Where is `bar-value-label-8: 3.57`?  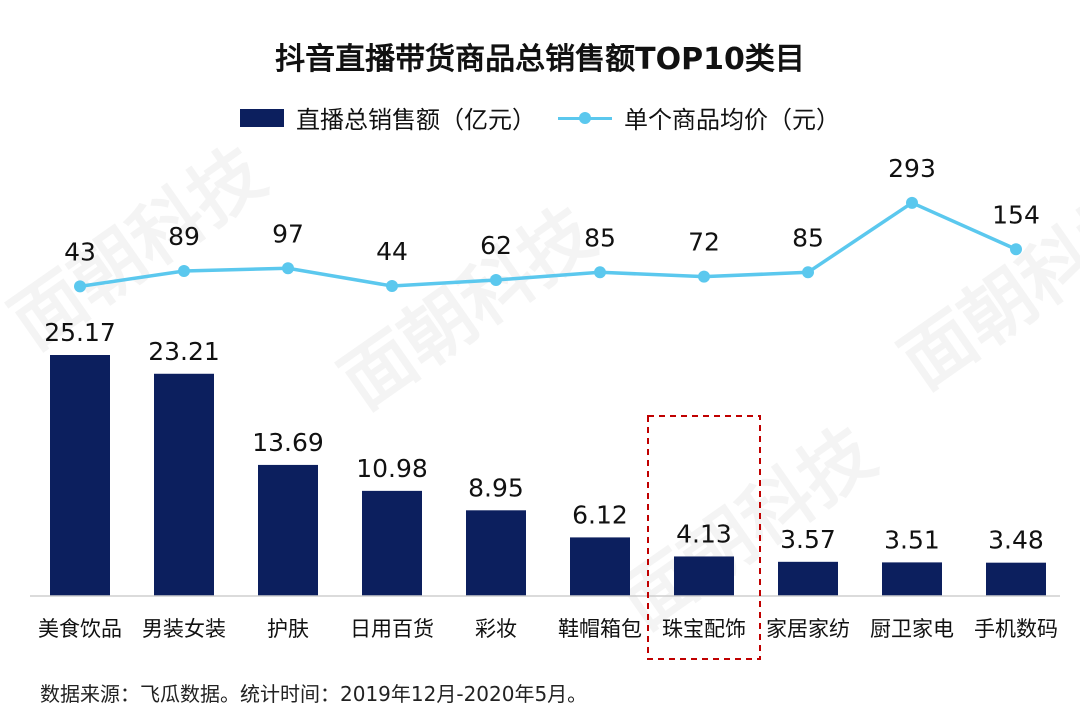
bar-value-label-8: 3.57 is located at coordinates (808, 539).